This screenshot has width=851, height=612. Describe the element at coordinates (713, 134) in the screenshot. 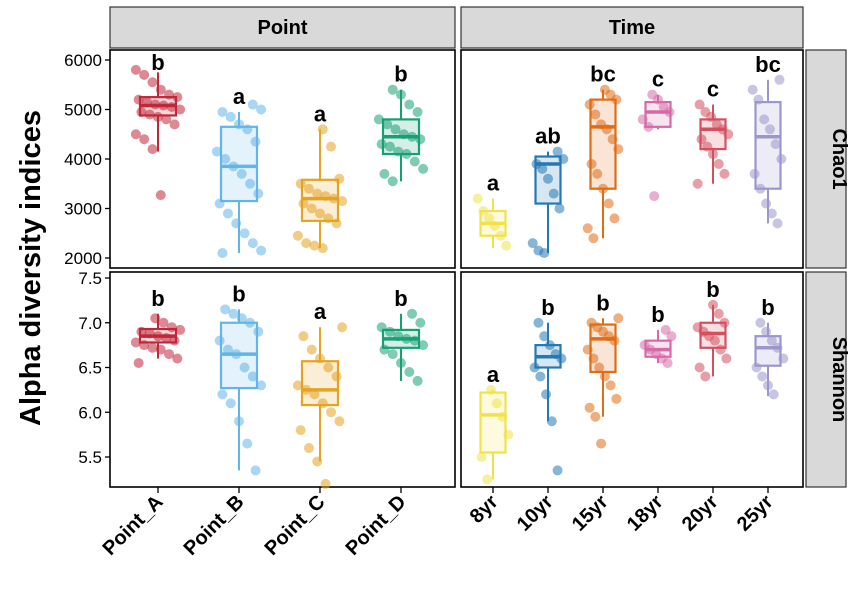

I see `box-time-chao1-20yr` at that location.